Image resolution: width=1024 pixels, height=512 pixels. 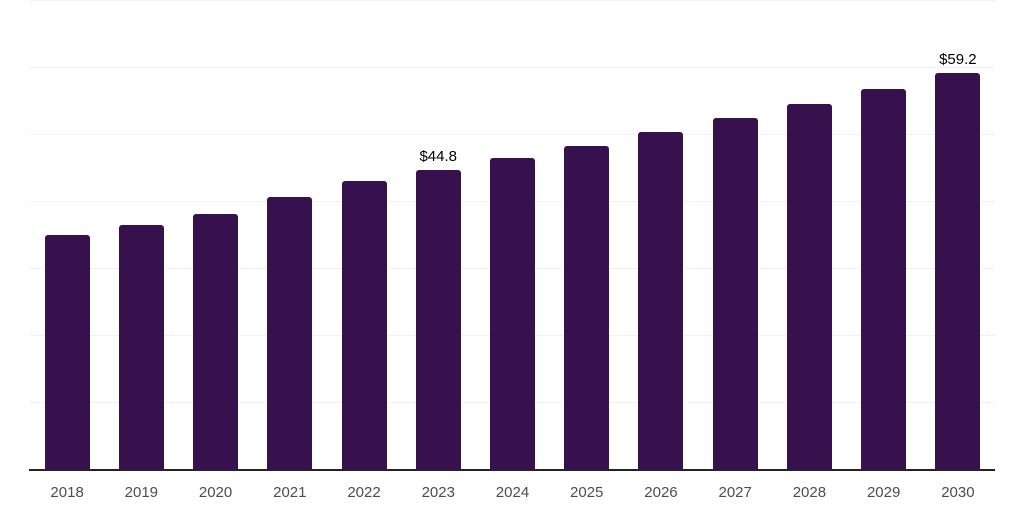 I want to click on data-label-2023: $44.8, so click(x=438, y=156).